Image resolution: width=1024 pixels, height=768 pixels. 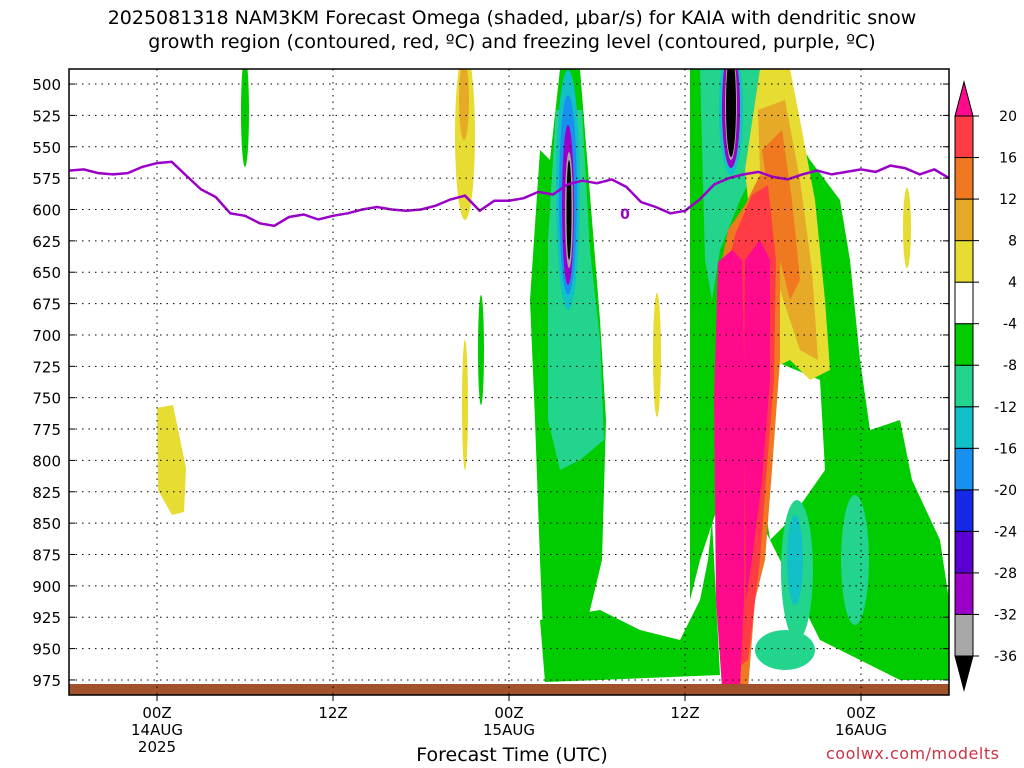 I want to click on y-tick-label: 675, so click(x=46, y=305).